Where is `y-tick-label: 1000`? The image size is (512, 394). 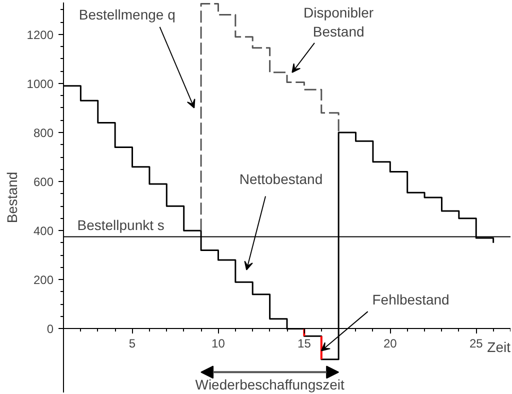 y-tick-label: 1000 is located at coordinates (40, 83).